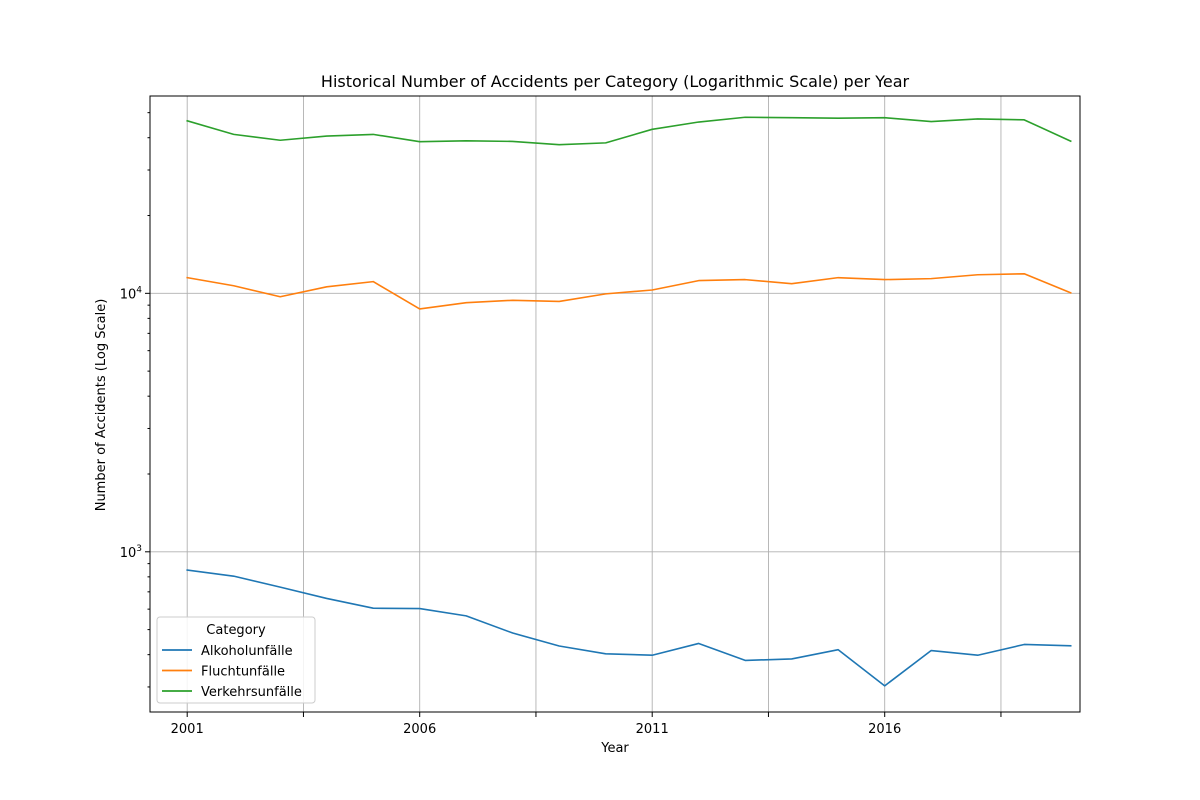 This screenshot has width=1200, height=800. Describe the element at coordinates (251, 692) in the screenshot. I see `legend-label: Verkehrsunfälle` at that location.